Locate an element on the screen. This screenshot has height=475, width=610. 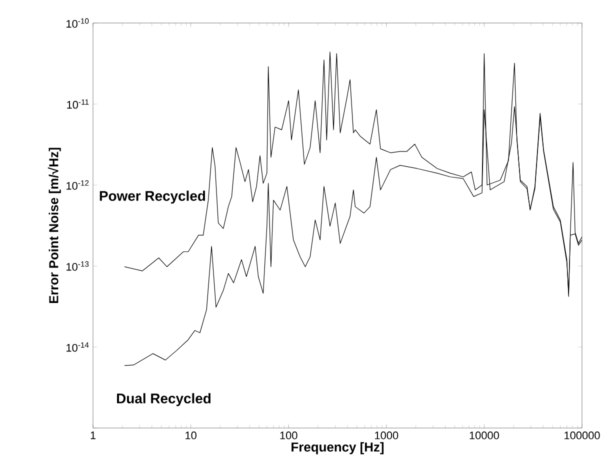
y-tick-label: 10$^{-10}$ is located at coordinates (77, 23).